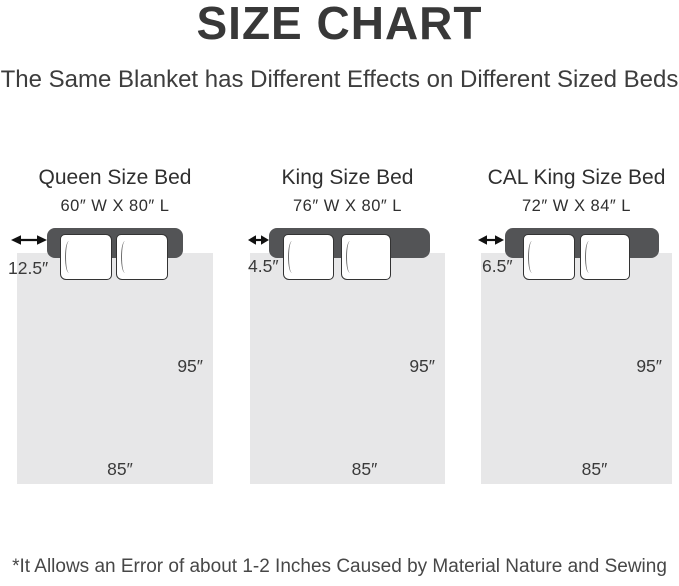  What do you see at coordinates (576, 206) in the screenshot?
I see `bed-dimensions: 72″ W X 84″ L` at bounding box center [576, 206].